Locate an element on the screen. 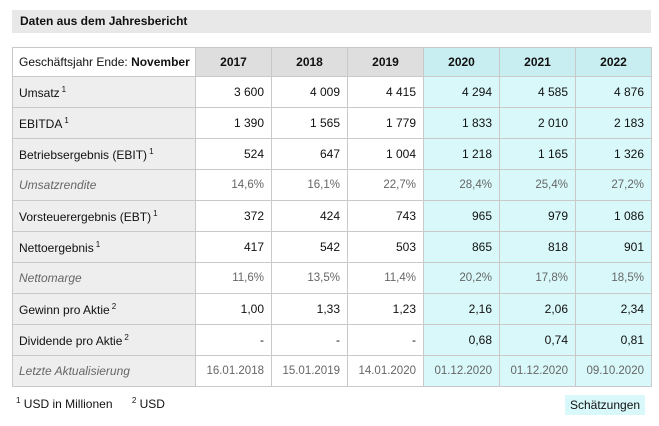 The height and width of the screenshot is (426, 659). footnote-text: USD is located at coordinates (152, 404).